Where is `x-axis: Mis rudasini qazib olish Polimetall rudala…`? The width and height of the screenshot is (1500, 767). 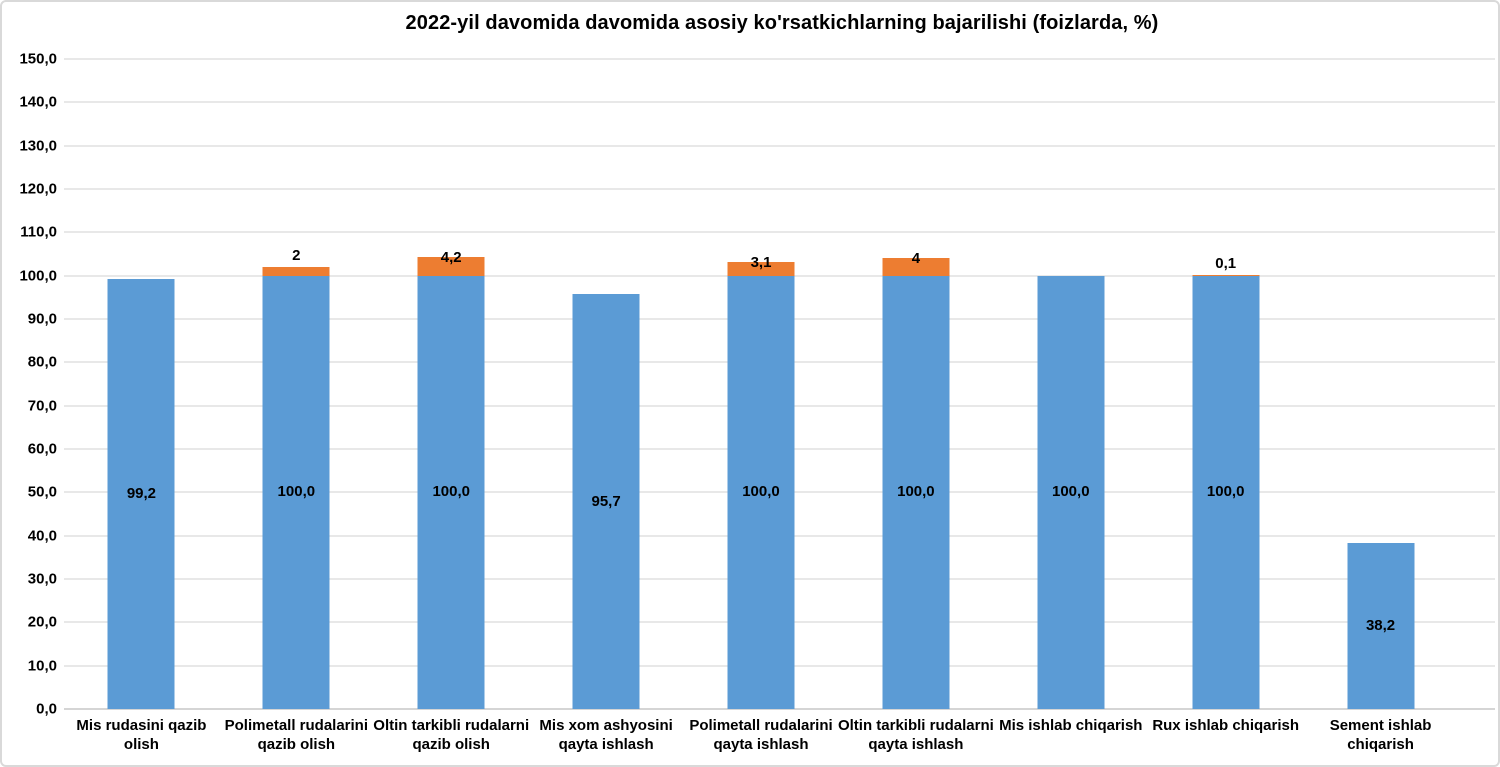 x-axis: Mis rudasini qazib olish Polimetall rudala… is located at coordinates (761, 740).